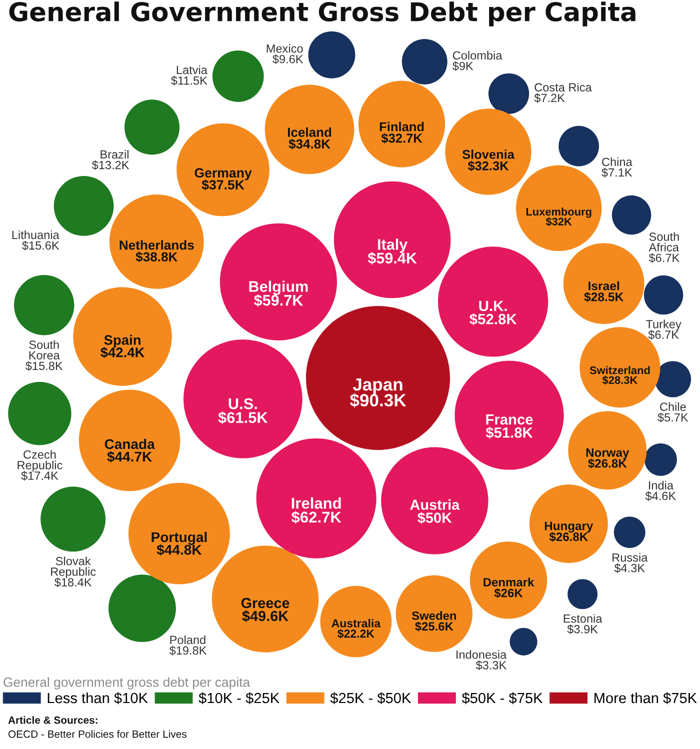 The width and height of the screenshot is (700, 749). I want to click on text: OECD - Better Policies for Better Lives, so click(97, 734).